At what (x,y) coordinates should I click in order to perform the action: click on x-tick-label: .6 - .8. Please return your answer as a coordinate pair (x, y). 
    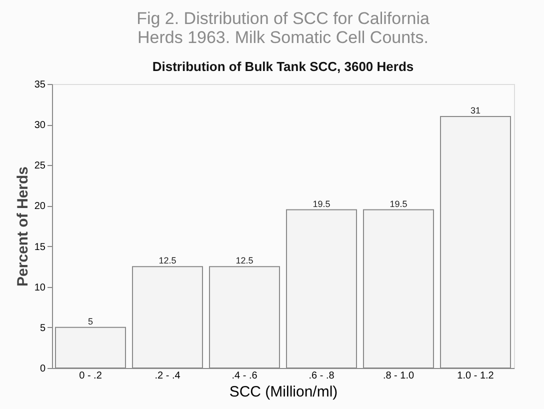
    Looking at the image, I should click on (321, 376).